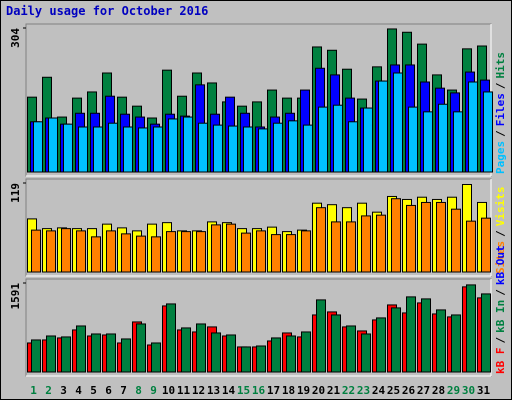 The width and height of the screenshot is (512, 400). Describe the element at coordinates (500, 65) in the screenshot. I see `legend-entry: Hits` at that location.